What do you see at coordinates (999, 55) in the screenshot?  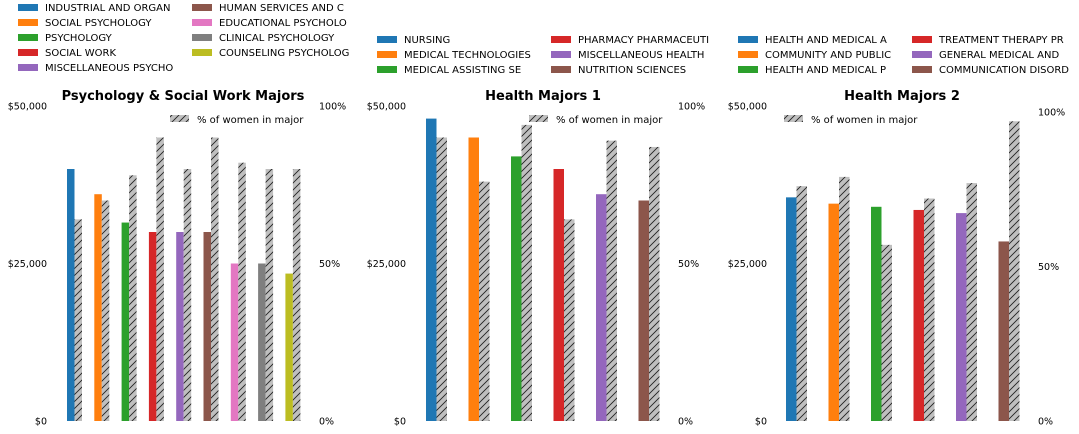 I see `legend-label: GENERAL MEDICAL AND` at bounding box center [999, 55].